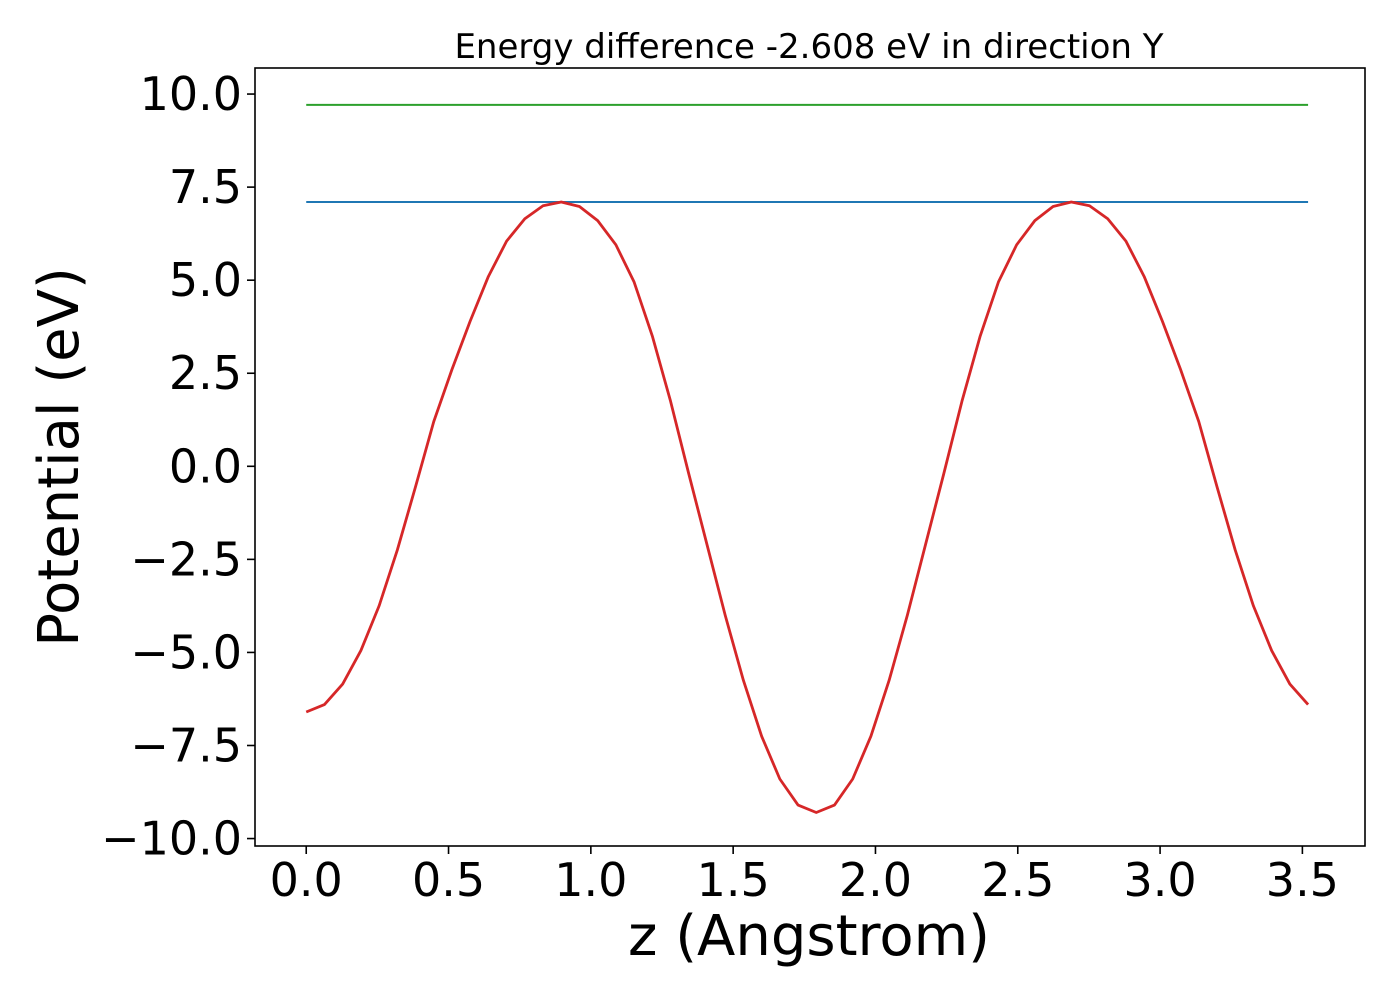 This screenshot has height=1000, width=1400. I want to click on y-tick-label: 5.0, so click(205, 280).